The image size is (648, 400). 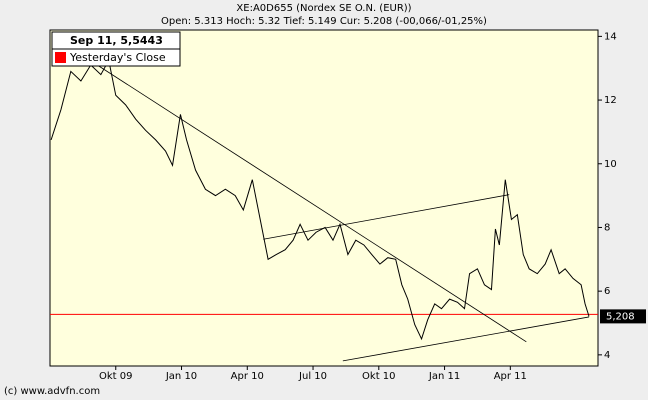 I want to click on y-tick-label: 8, so click(x=607, y=227).